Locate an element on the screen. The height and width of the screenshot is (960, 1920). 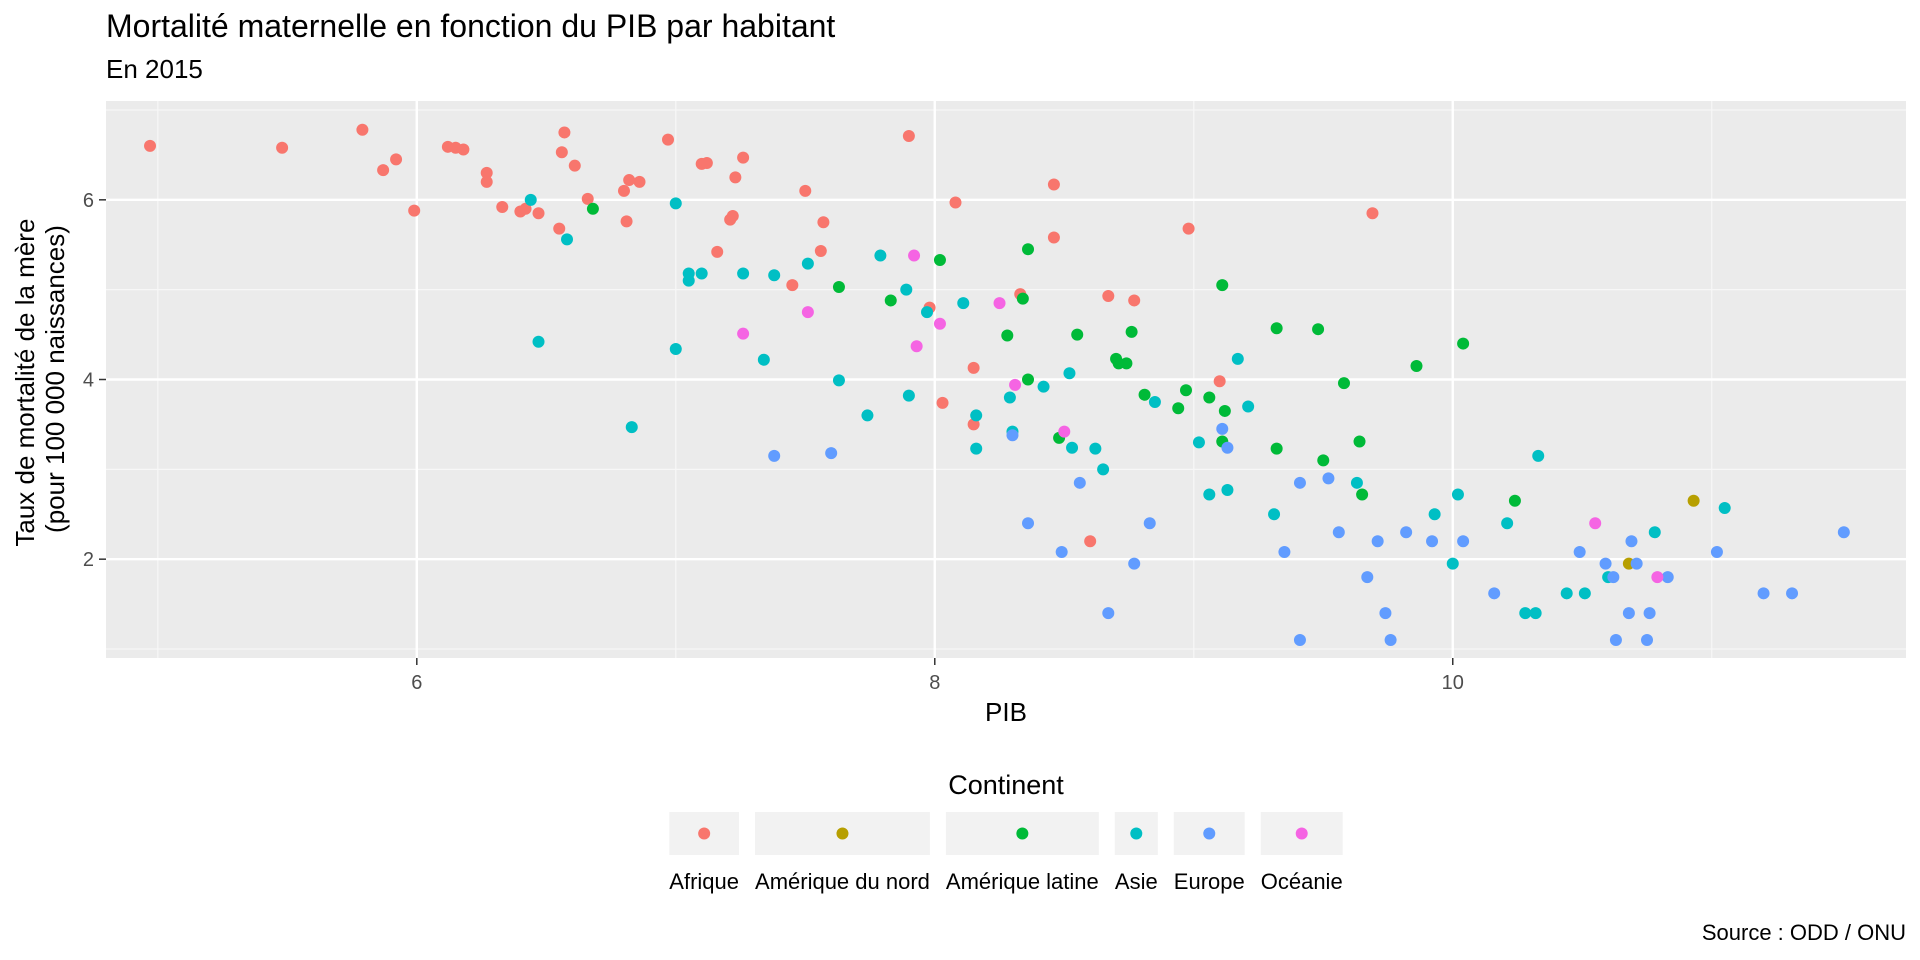
y-tick-label: 4 is located at coordinates (88, 381).